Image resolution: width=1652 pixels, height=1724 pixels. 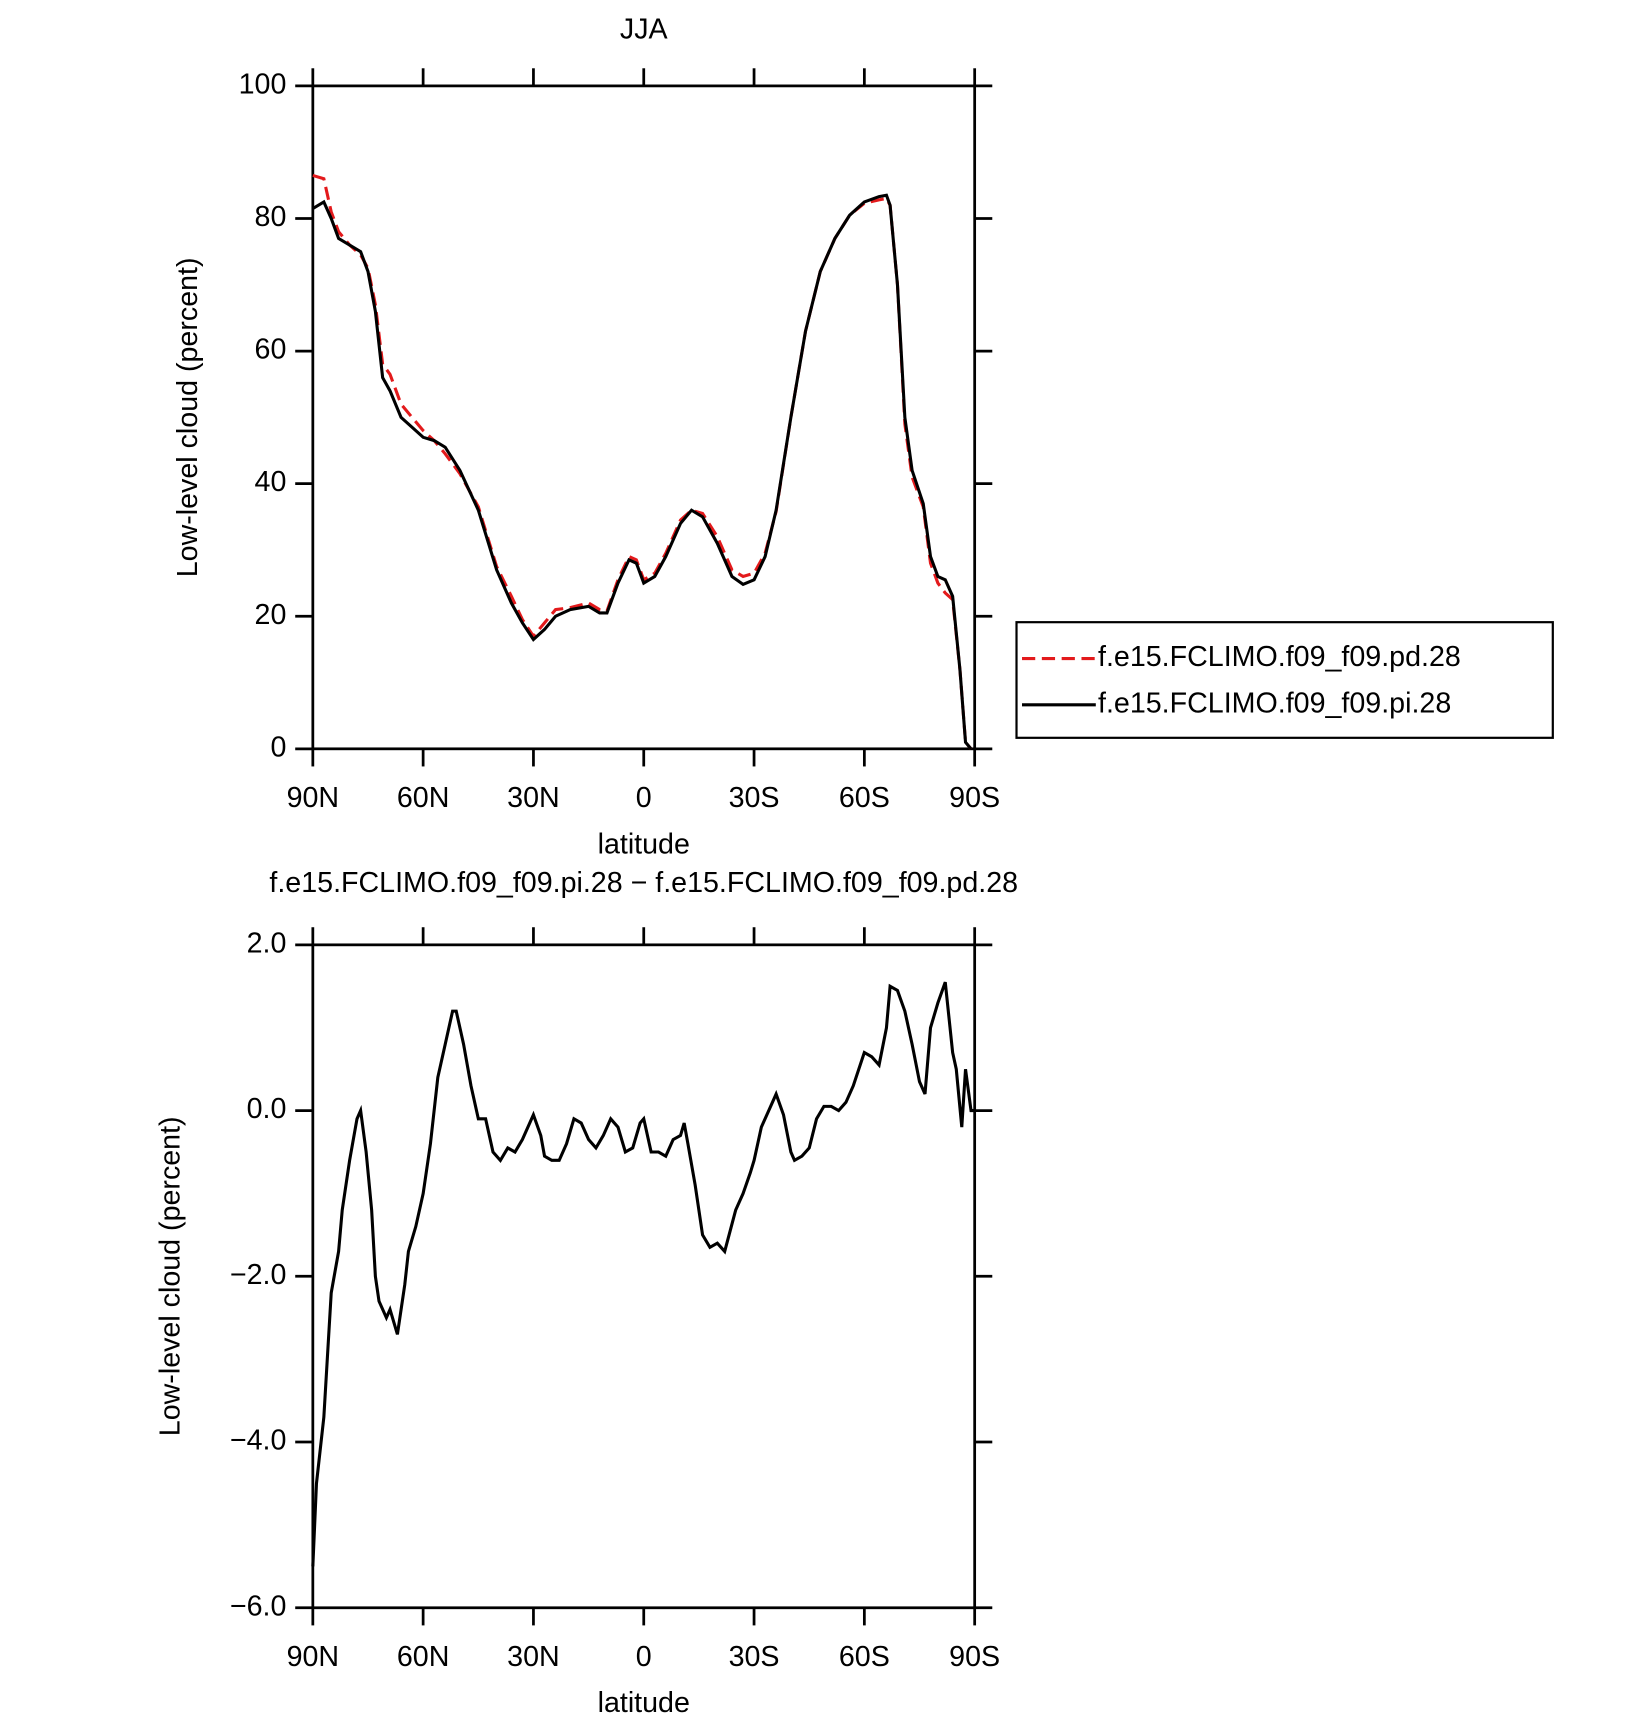 What do you see at coordinates (271, 217) in the screenshot?
I see `y-tick-label: 80` at bounding box center [271, 217].